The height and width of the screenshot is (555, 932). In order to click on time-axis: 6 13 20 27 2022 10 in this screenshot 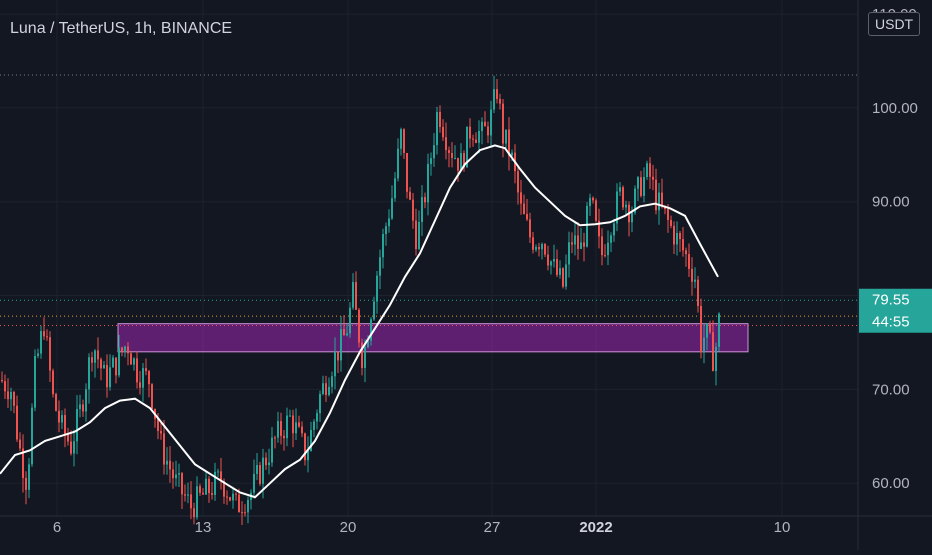, I will do `click(422, 527)`.